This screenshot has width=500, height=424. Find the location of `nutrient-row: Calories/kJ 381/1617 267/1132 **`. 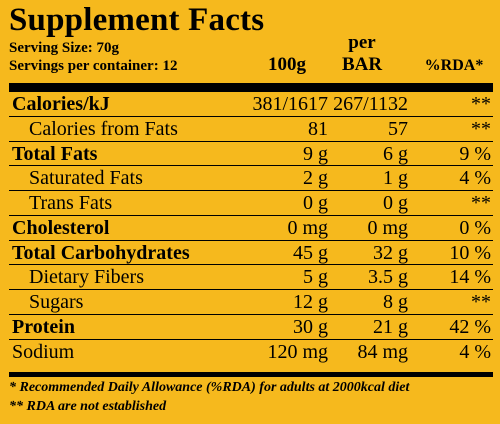

nutrient-row: Calories/kJ 381/1617 267/1132 ** is located at coordinates (251, 104).